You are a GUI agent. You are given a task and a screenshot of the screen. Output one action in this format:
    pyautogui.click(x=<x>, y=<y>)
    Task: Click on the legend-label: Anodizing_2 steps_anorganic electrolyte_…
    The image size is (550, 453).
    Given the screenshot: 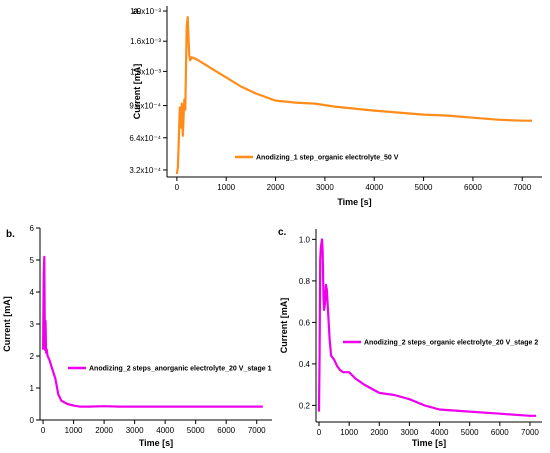 What is the action you would take?
    pyautogui.click(x=180, y=369)
    